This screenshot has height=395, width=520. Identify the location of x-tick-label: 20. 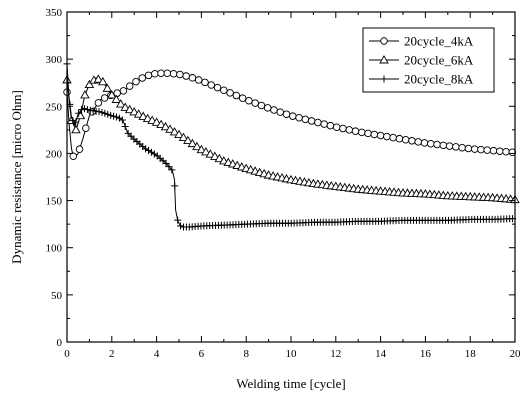
(515, 354).